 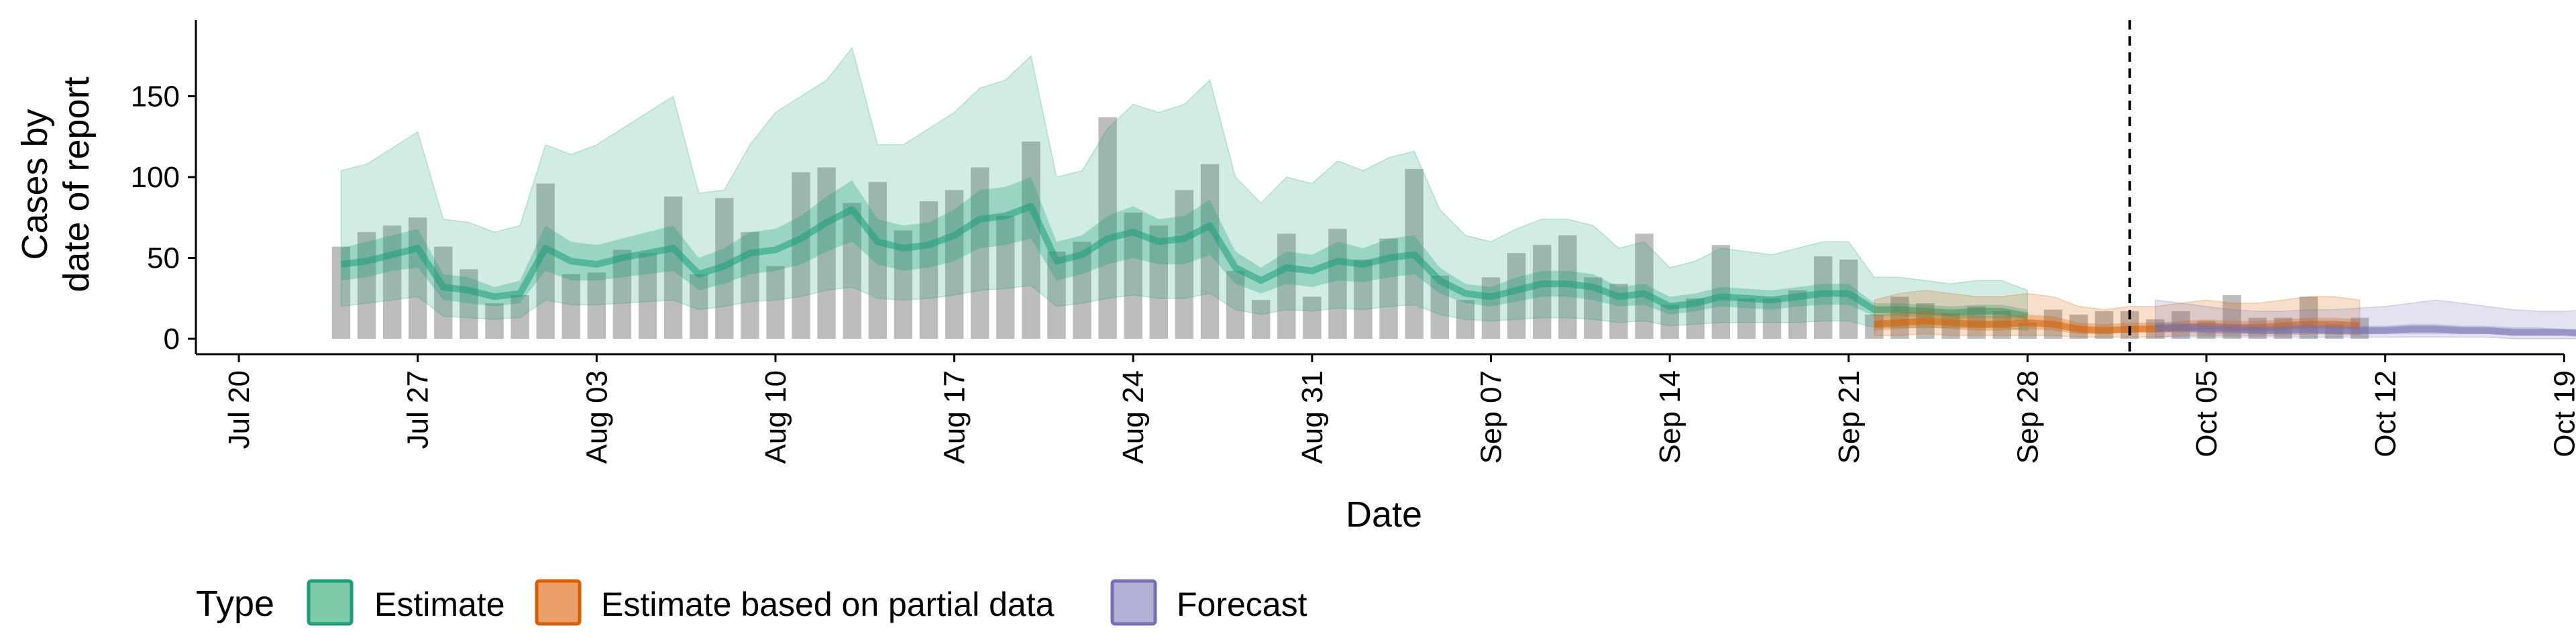 I want to click on y-tick-label: 100, so click(x=155, y=177).